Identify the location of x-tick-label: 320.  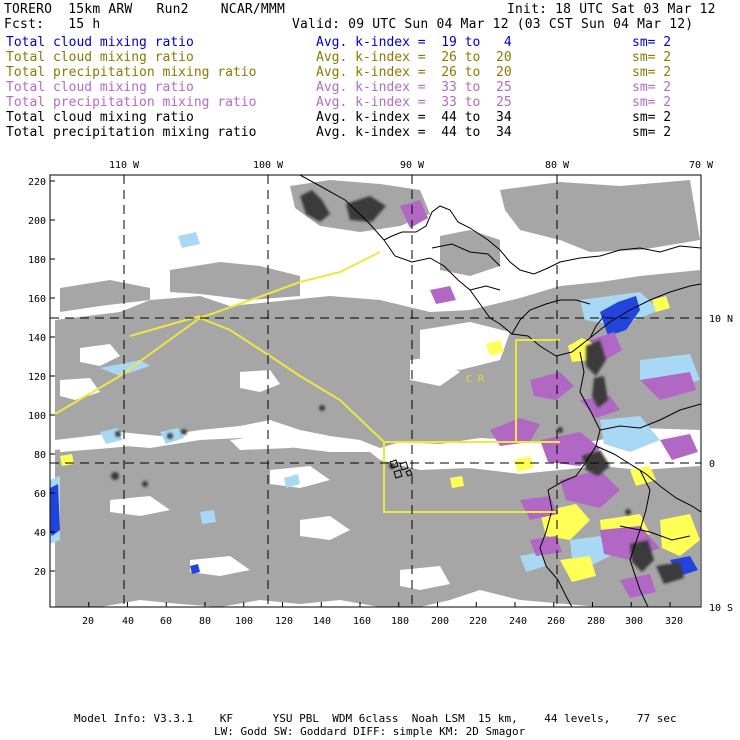
(674, 621).